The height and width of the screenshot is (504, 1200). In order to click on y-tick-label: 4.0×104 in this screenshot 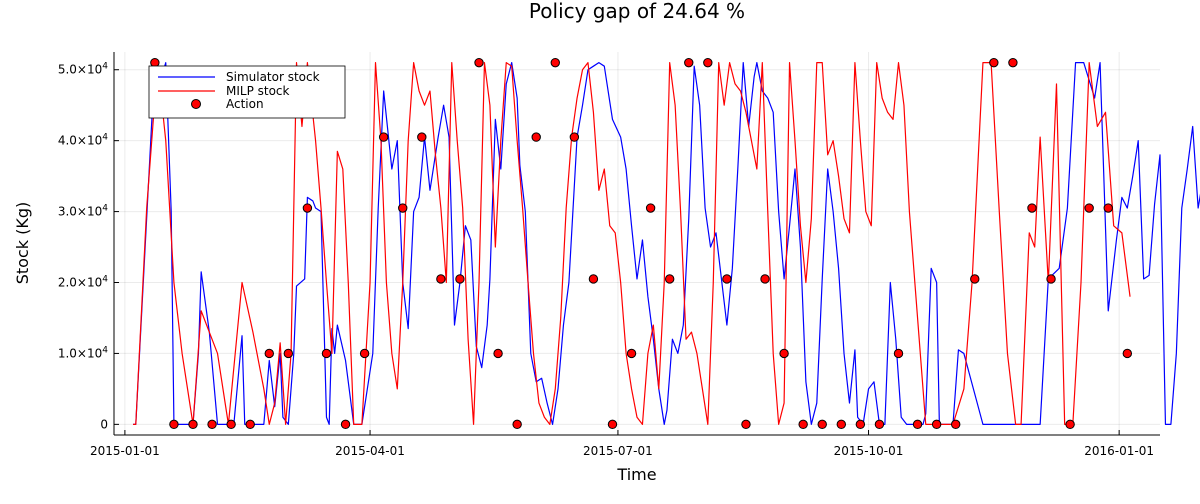, I will do `click(83, 140)`.